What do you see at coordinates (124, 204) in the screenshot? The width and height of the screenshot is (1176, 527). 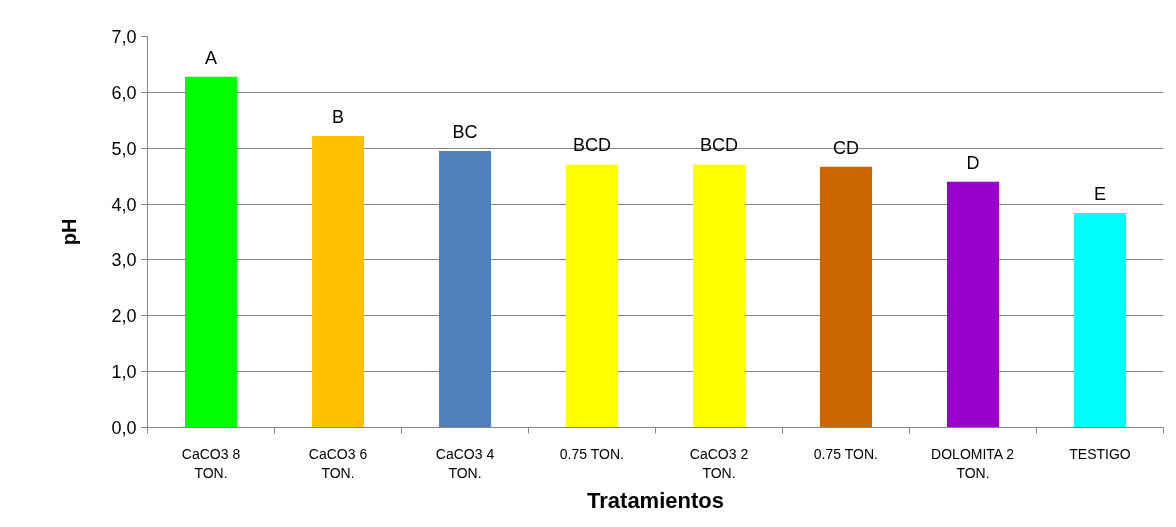 I see `y-tick-label: 4,0` at bounding box center [124, 204].